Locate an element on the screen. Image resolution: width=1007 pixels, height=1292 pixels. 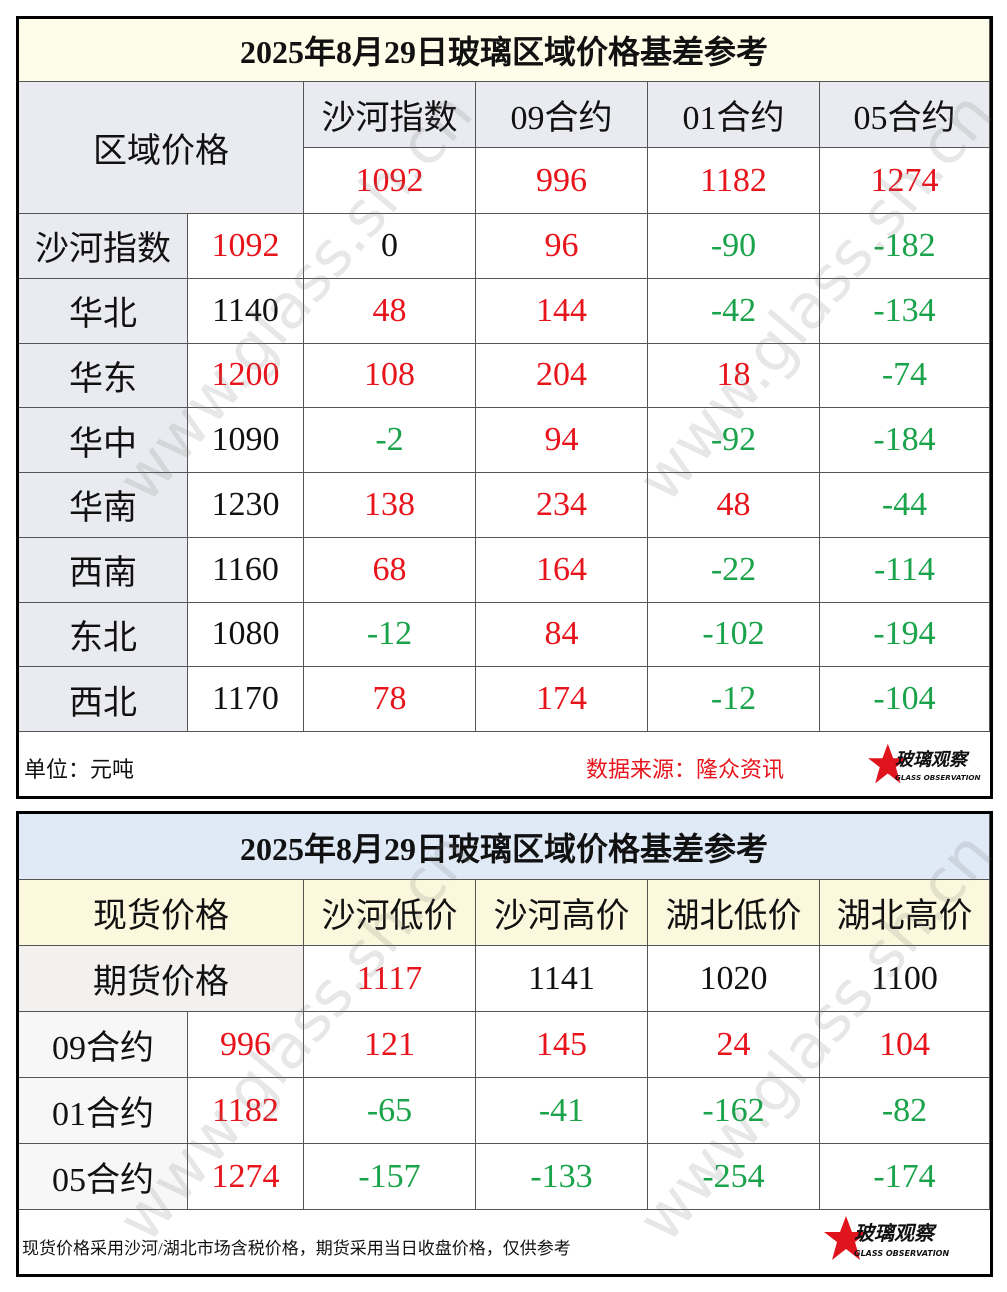
row-label: 西南 is located at coordinates (103, 570).